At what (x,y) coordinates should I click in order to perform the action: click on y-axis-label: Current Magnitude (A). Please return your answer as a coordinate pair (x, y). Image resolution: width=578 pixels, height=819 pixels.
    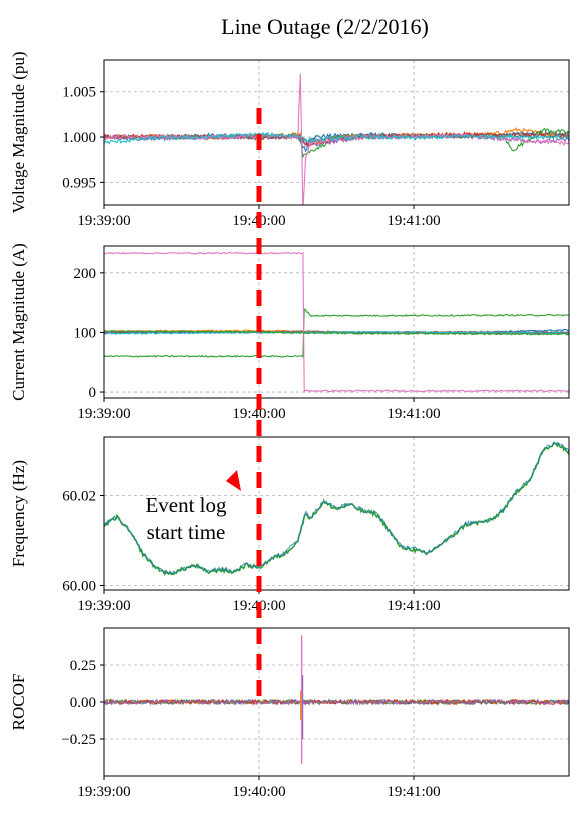
    Looking at the image, I should click on (18, 322).